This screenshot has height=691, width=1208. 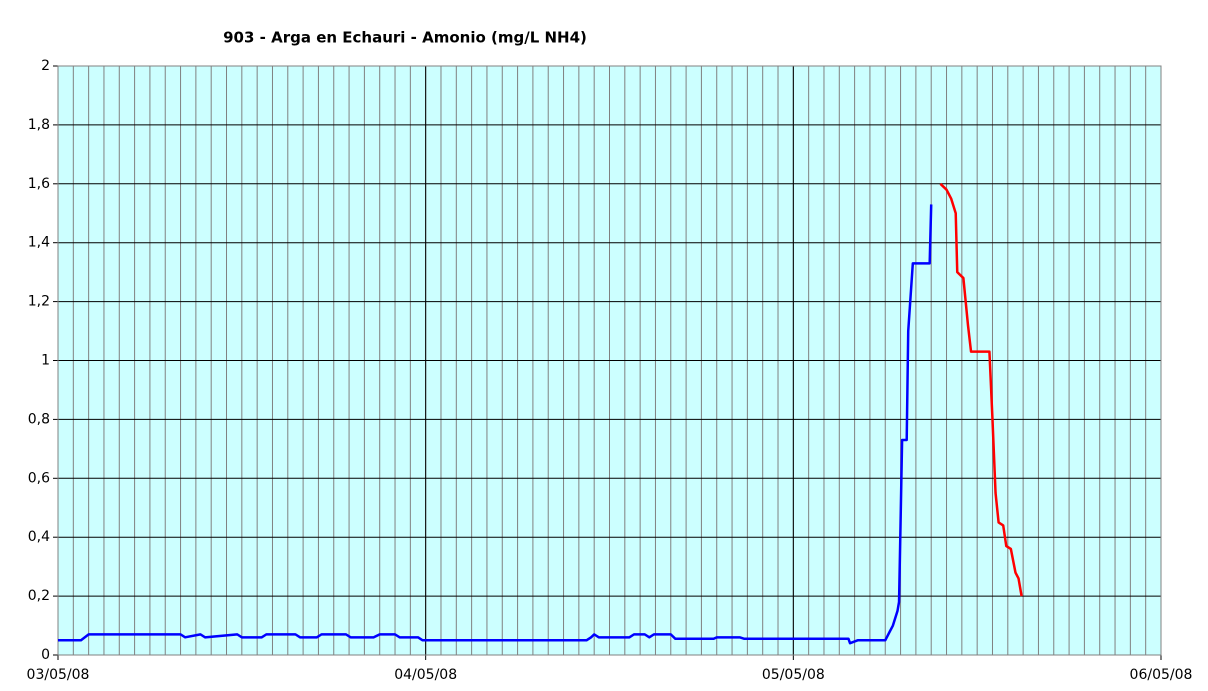 What do you see at coordinates (39, 302) in the screenshot?
I see `y-tick-label: 1,2` at bounding box center [39, 302].